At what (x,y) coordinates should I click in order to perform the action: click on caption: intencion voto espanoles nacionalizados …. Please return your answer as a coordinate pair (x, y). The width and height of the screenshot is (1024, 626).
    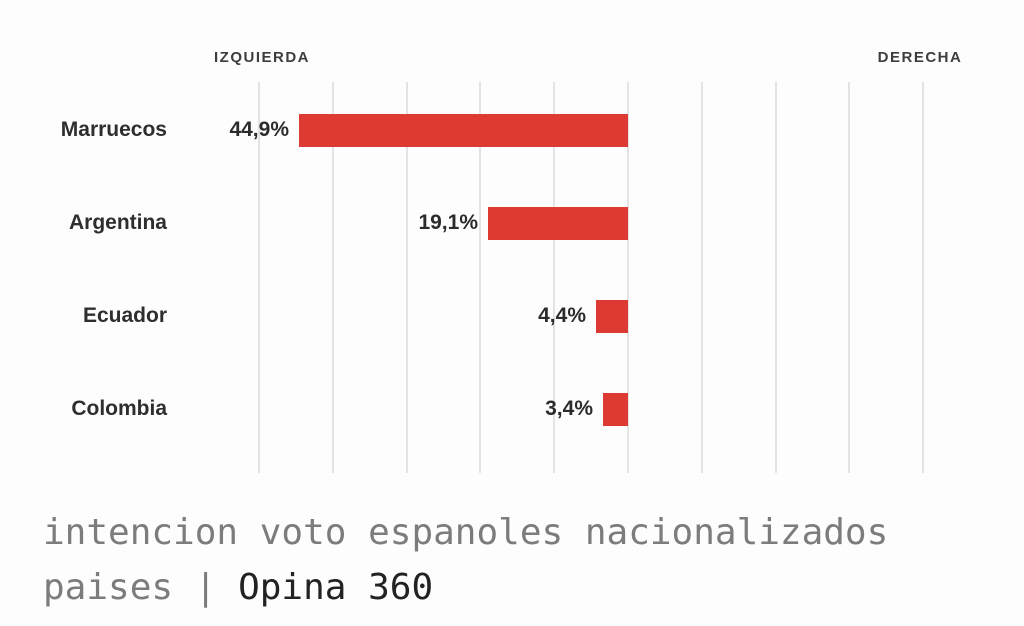
    Looking at the image, I should click on (465, 560).